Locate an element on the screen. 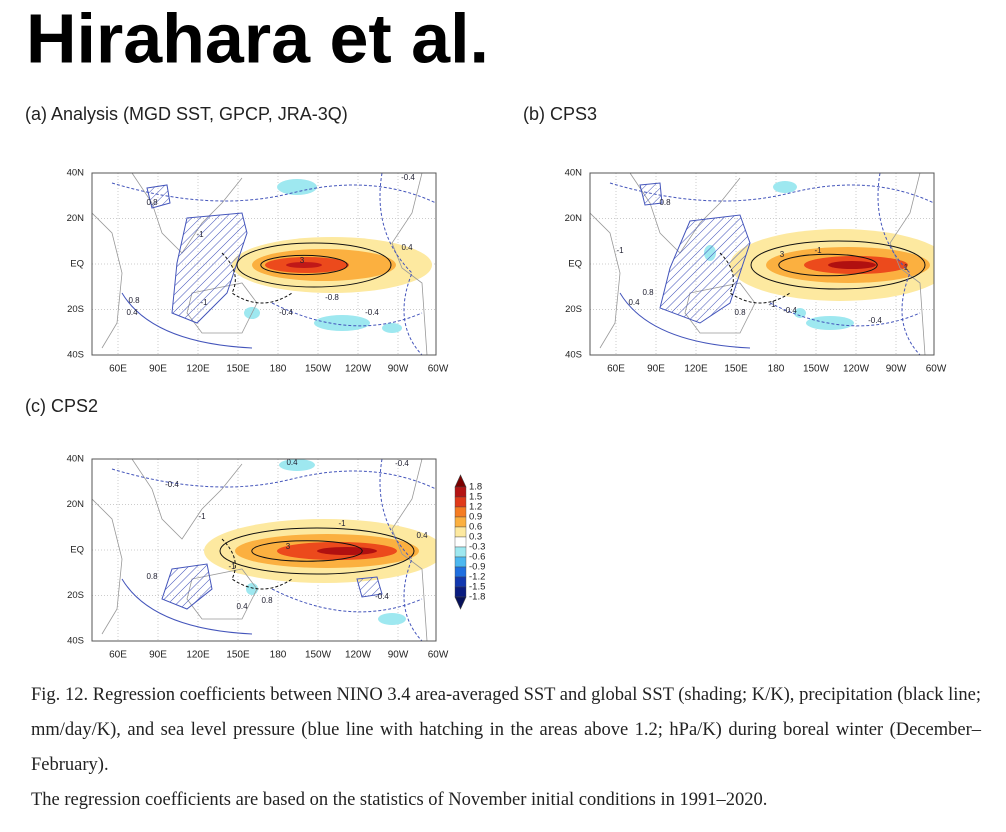 Image resolution: width=1006 pixels, height=832 pixels. contour-label: -0.8 is located at coordinates (332, 297).